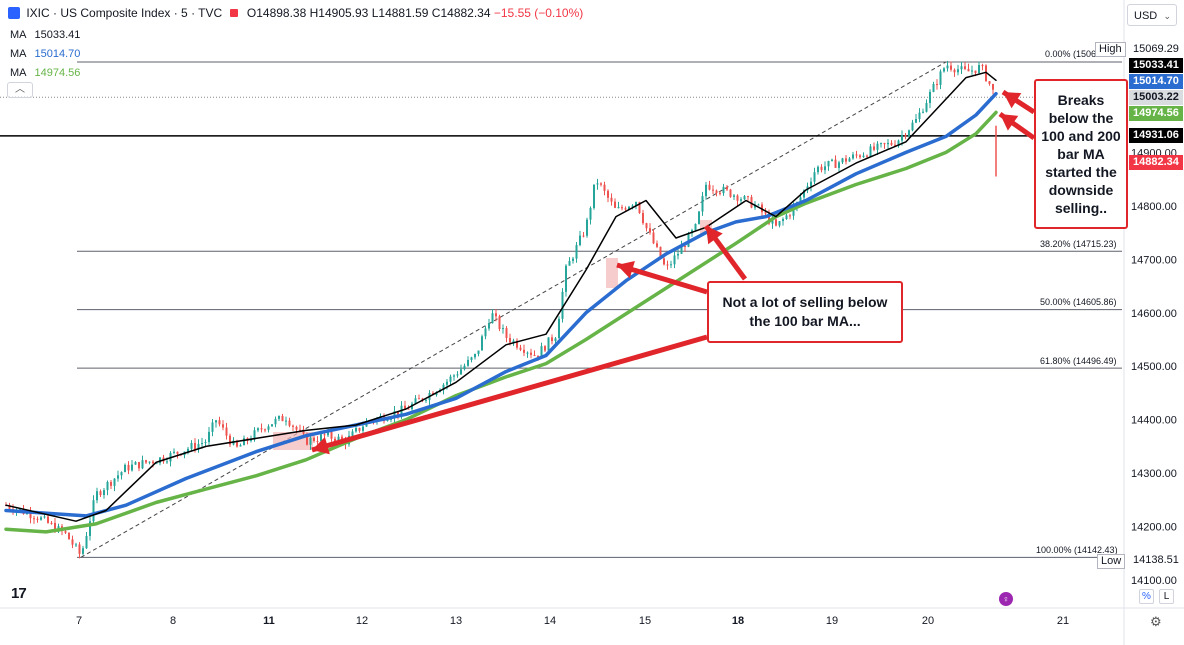 This screenshot has width=1184, height=645. What do you see at coordinates (1078, 244) in the screenshot?
I see `fib-label-38: 38.20% (14715.23)` at bounding box center [1078, 244].